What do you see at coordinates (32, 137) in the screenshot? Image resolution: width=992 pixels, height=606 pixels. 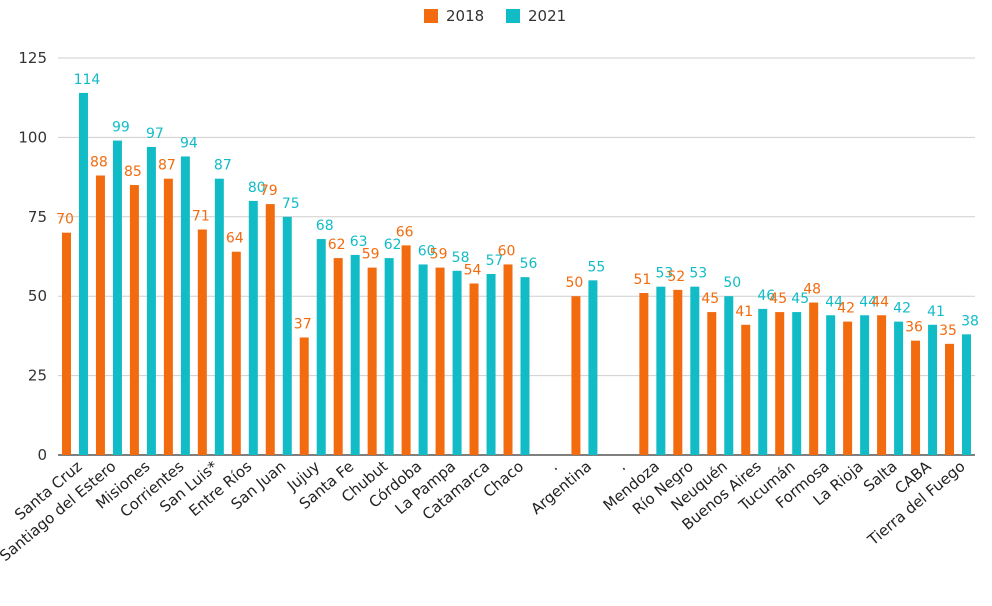 I see `y-tick-label: 100` at bounding box center [32, 137].